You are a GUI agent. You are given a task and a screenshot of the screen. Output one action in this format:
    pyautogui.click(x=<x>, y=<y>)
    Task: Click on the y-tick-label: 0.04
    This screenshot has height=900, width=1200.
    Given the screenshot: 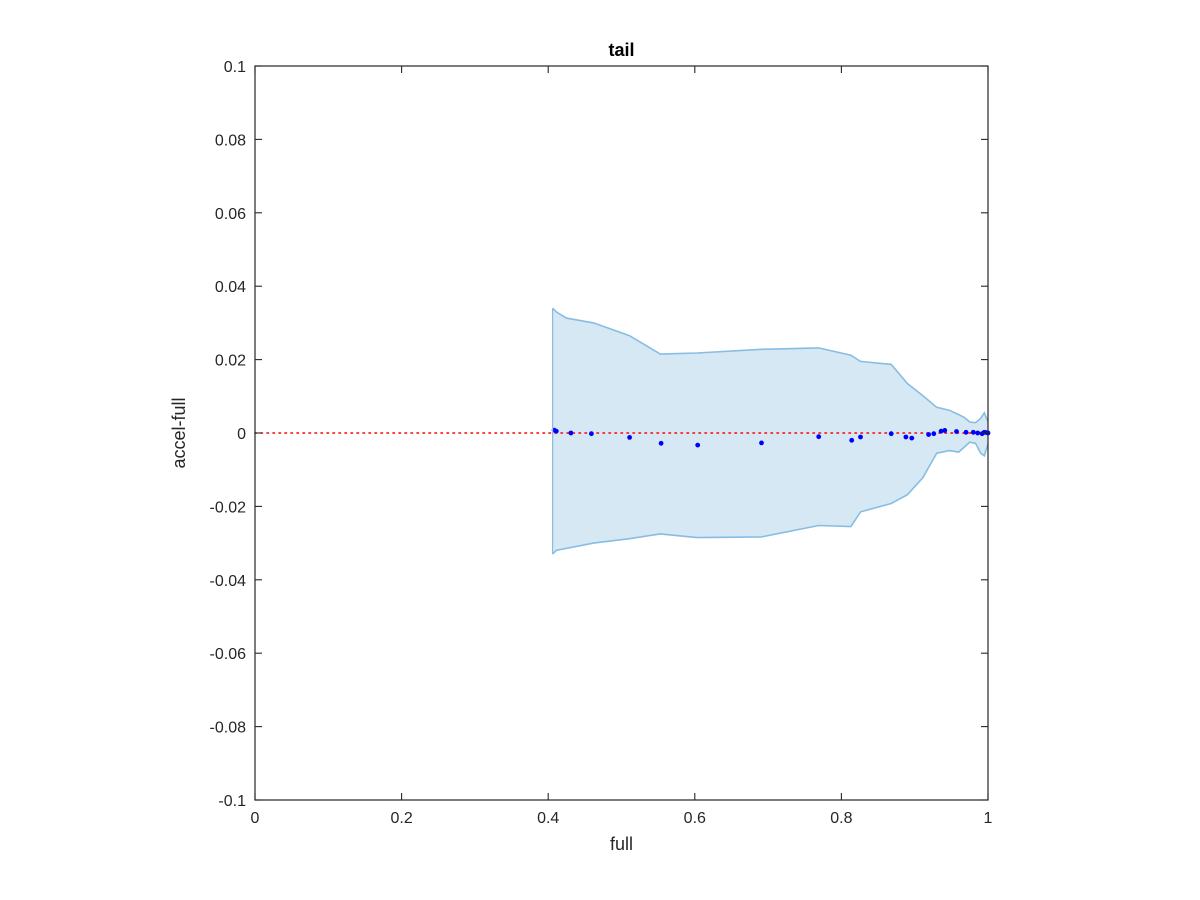 What is the action you would take?
    pyautogui.click(x=230, y=287)
    